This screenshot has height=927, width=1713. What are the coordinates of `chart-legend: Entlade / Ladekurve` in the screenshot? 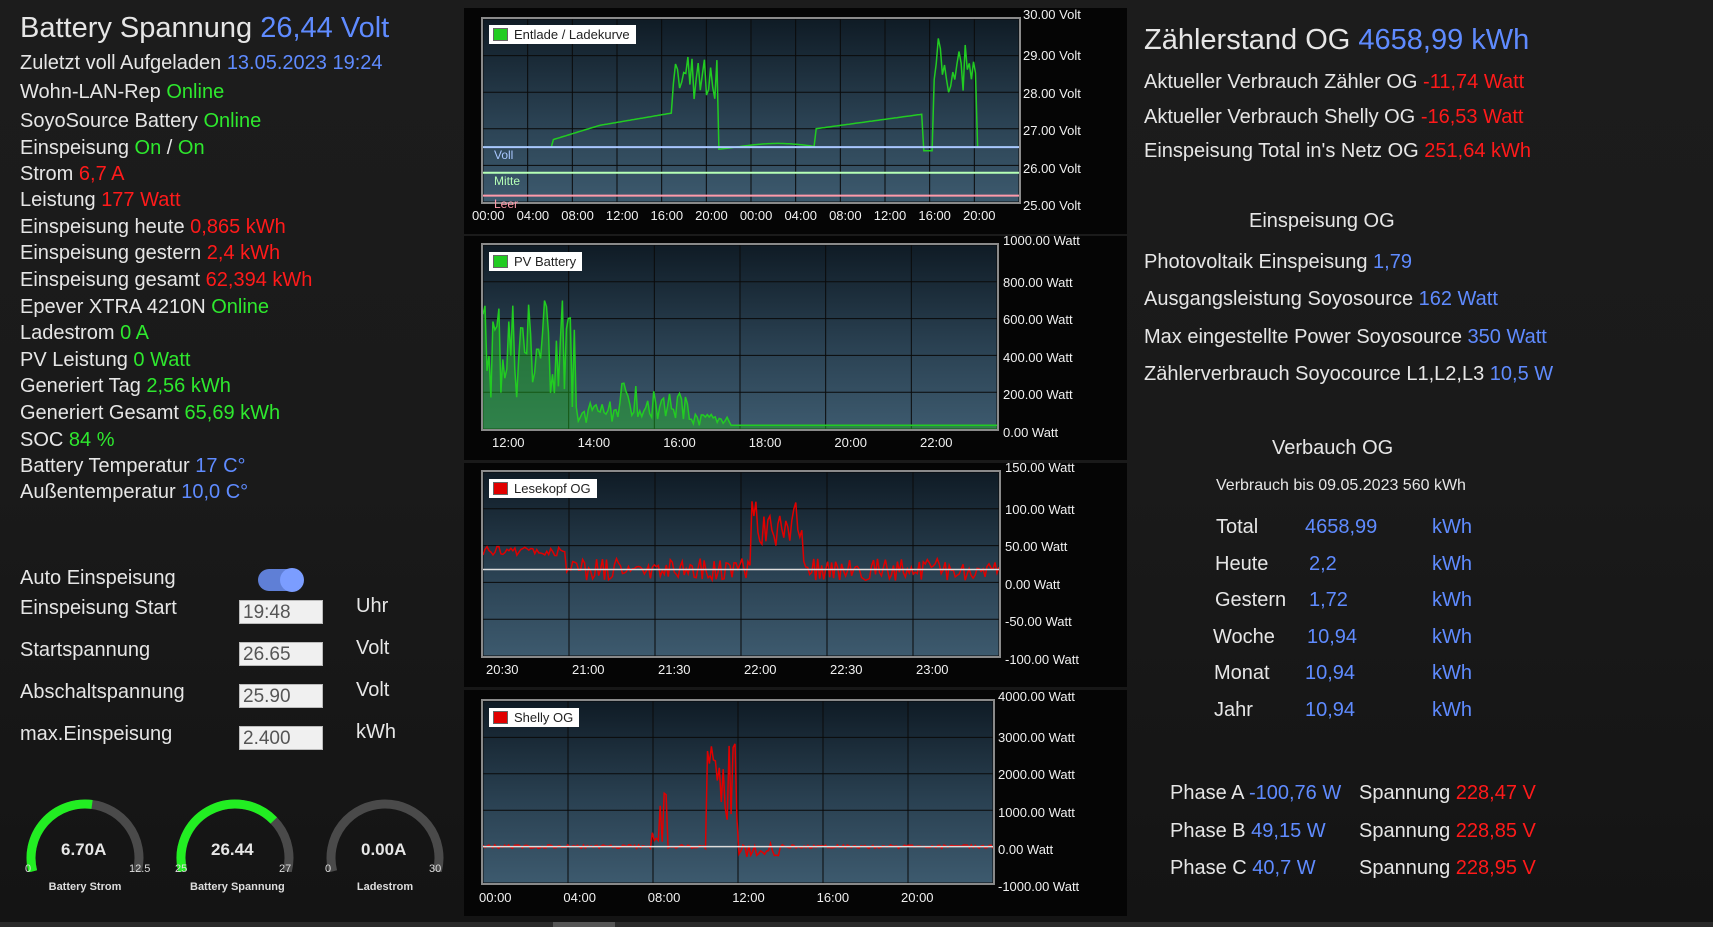 It's located at (562, 34).